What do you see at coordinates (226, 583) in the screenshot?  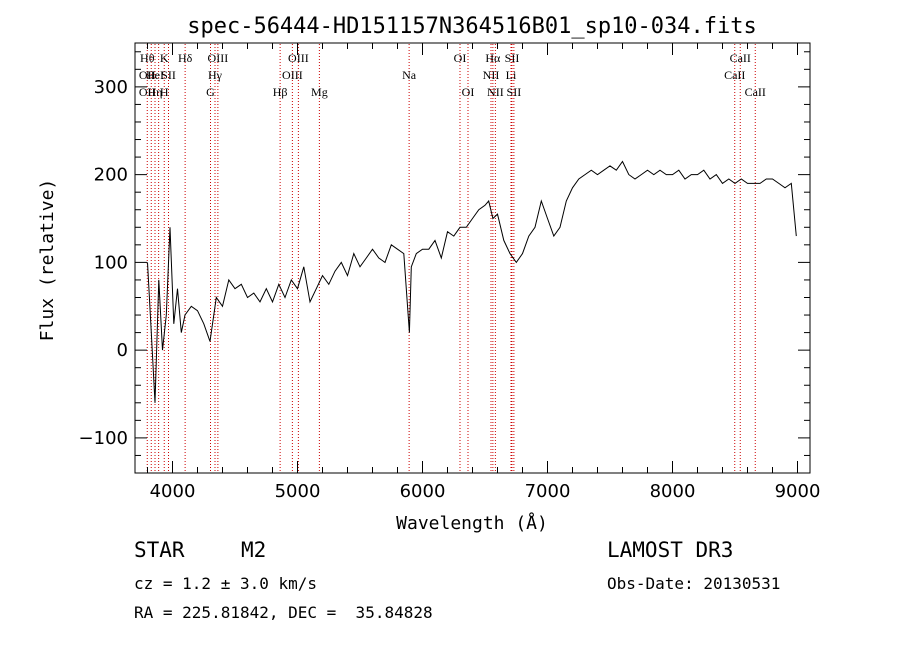 I see `redshift-cz: cz = 1.2 ± 3.0 km/s` at bounding box center [226, 583].